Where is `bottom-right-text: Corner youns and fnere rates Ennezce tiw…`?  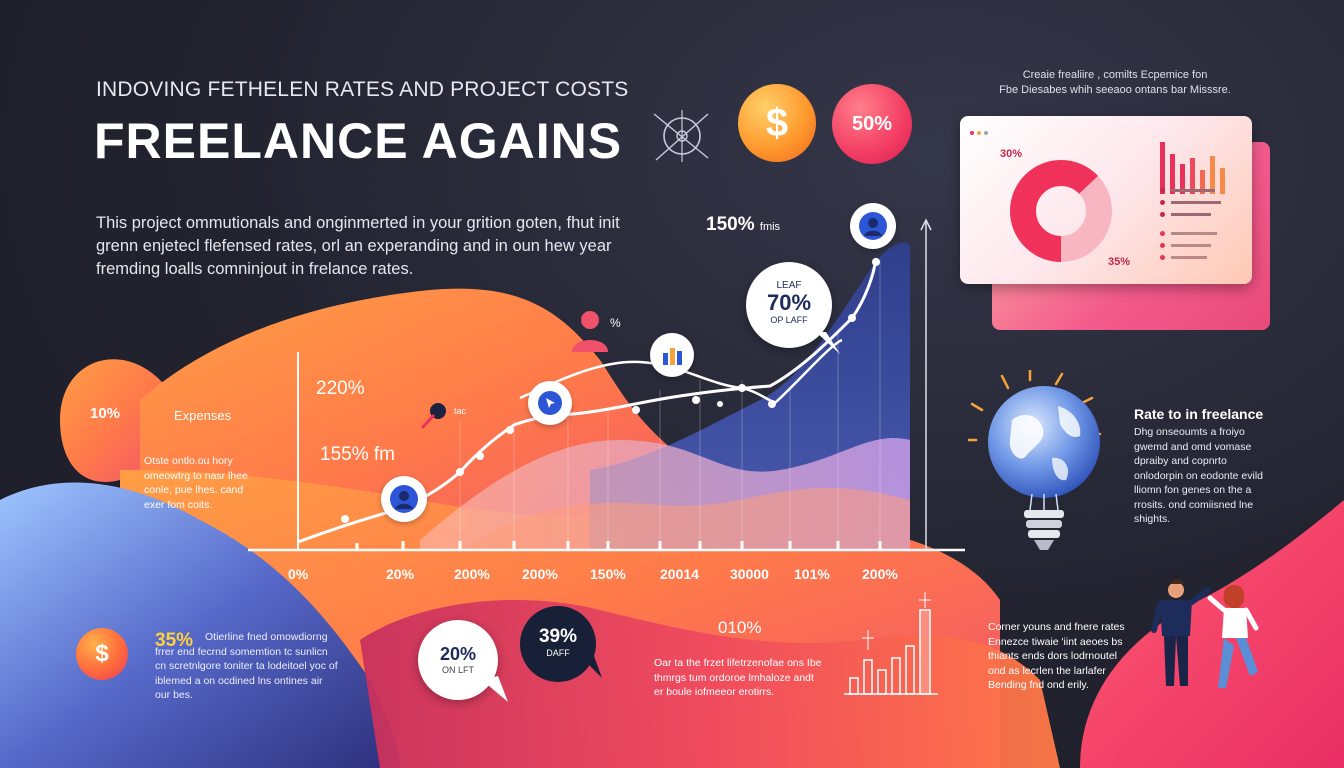 bottom-right-text: Corner youns and fnere rates Ennezce tiw… is located at coordinates (1056, 656).